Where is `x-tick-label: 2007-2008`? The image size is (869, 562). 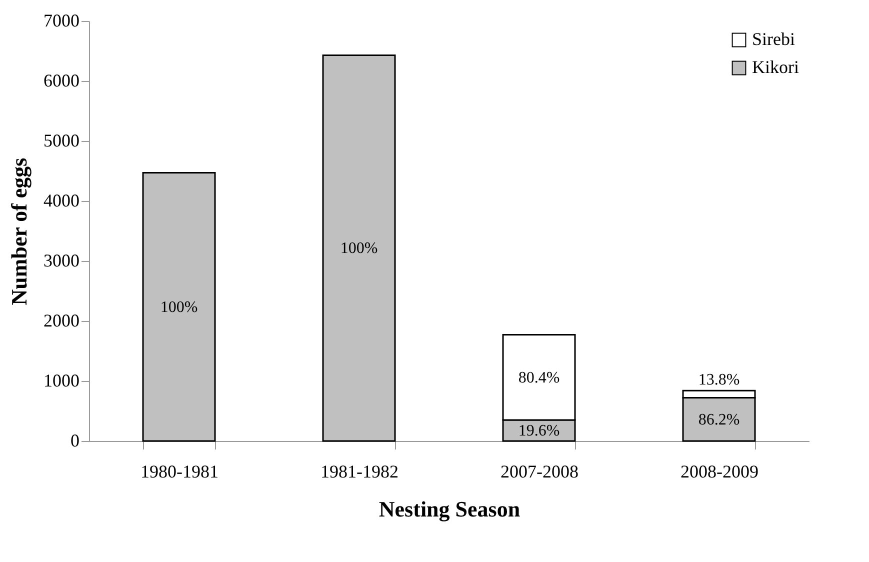 x-tick-label: 2007-2008 is located at coordinates (539, 472).